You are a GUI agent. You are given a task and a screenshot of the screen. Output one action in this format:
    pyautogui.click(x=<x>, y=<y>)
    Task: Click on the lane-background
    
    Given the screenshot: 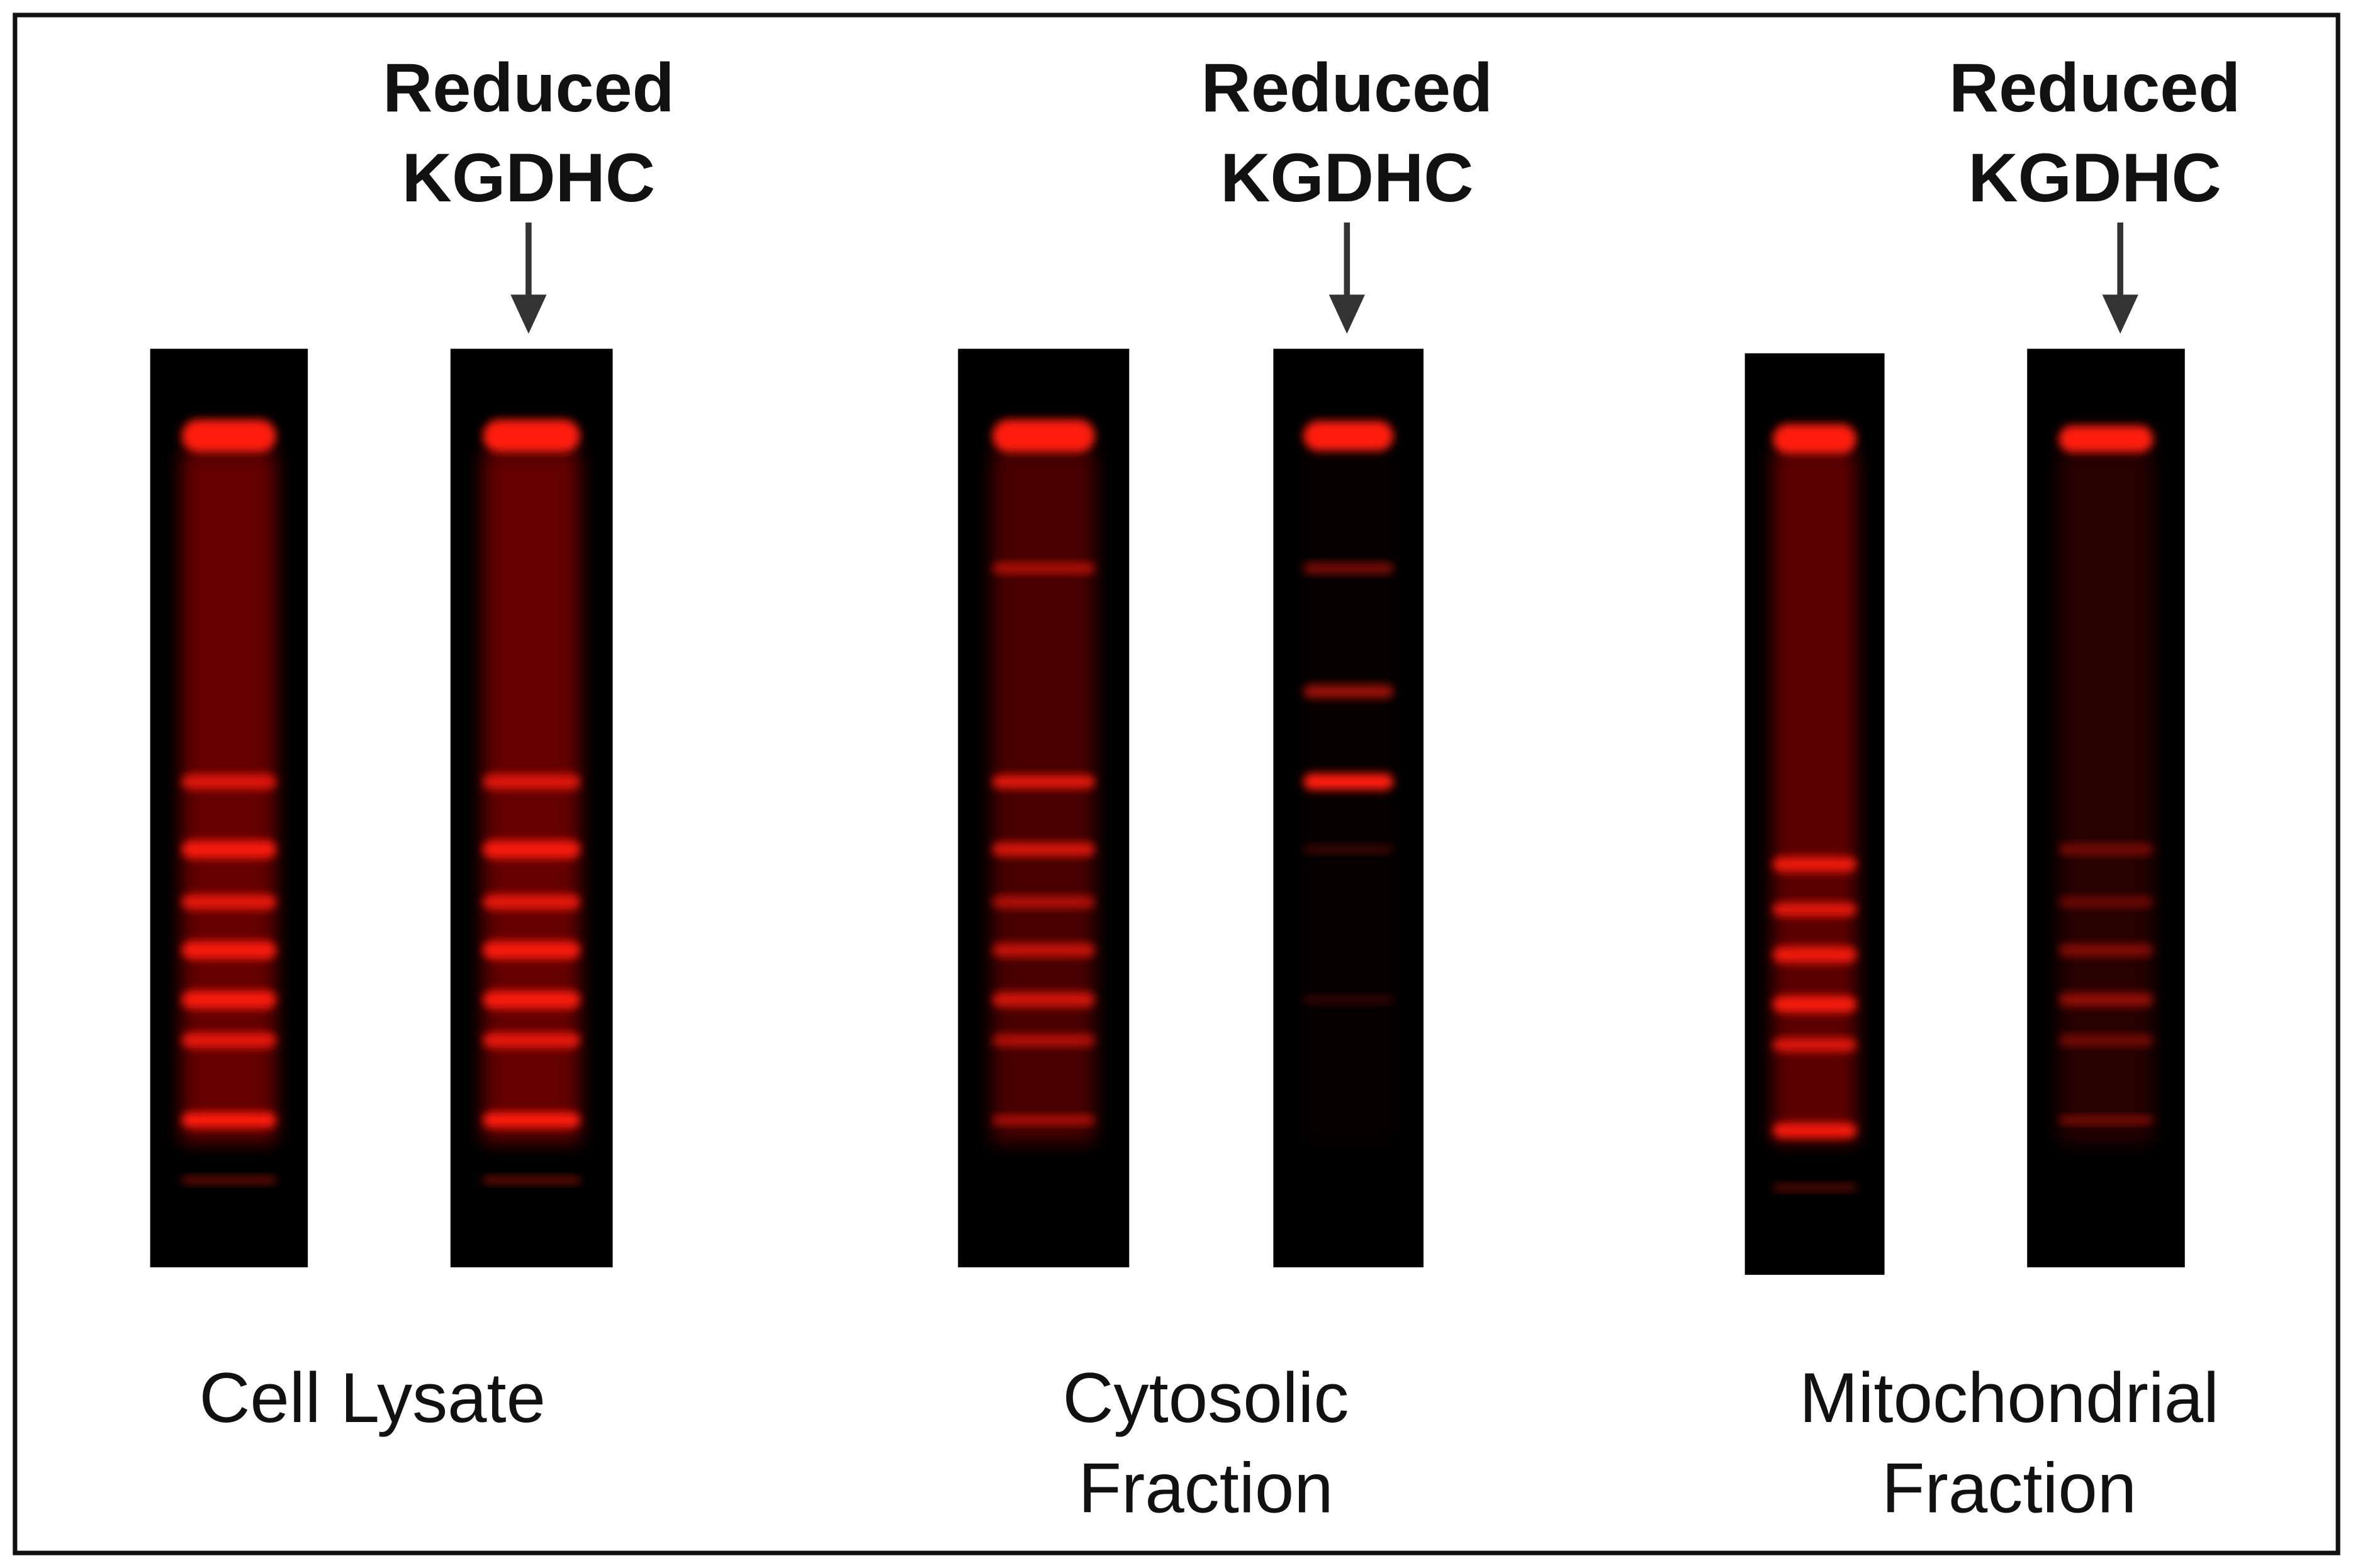 What is the action you would take?
    pyautogui.click(x=1348, y=808)
    